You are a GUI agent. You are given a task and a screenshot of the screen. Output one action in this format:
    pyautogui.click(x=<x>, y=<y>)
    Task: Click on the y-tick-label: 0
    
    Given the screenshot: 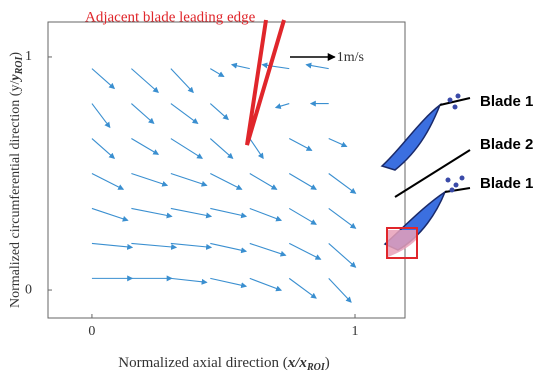 What is the action you would take?
    pyautogui.click(x=28, y=289)
    